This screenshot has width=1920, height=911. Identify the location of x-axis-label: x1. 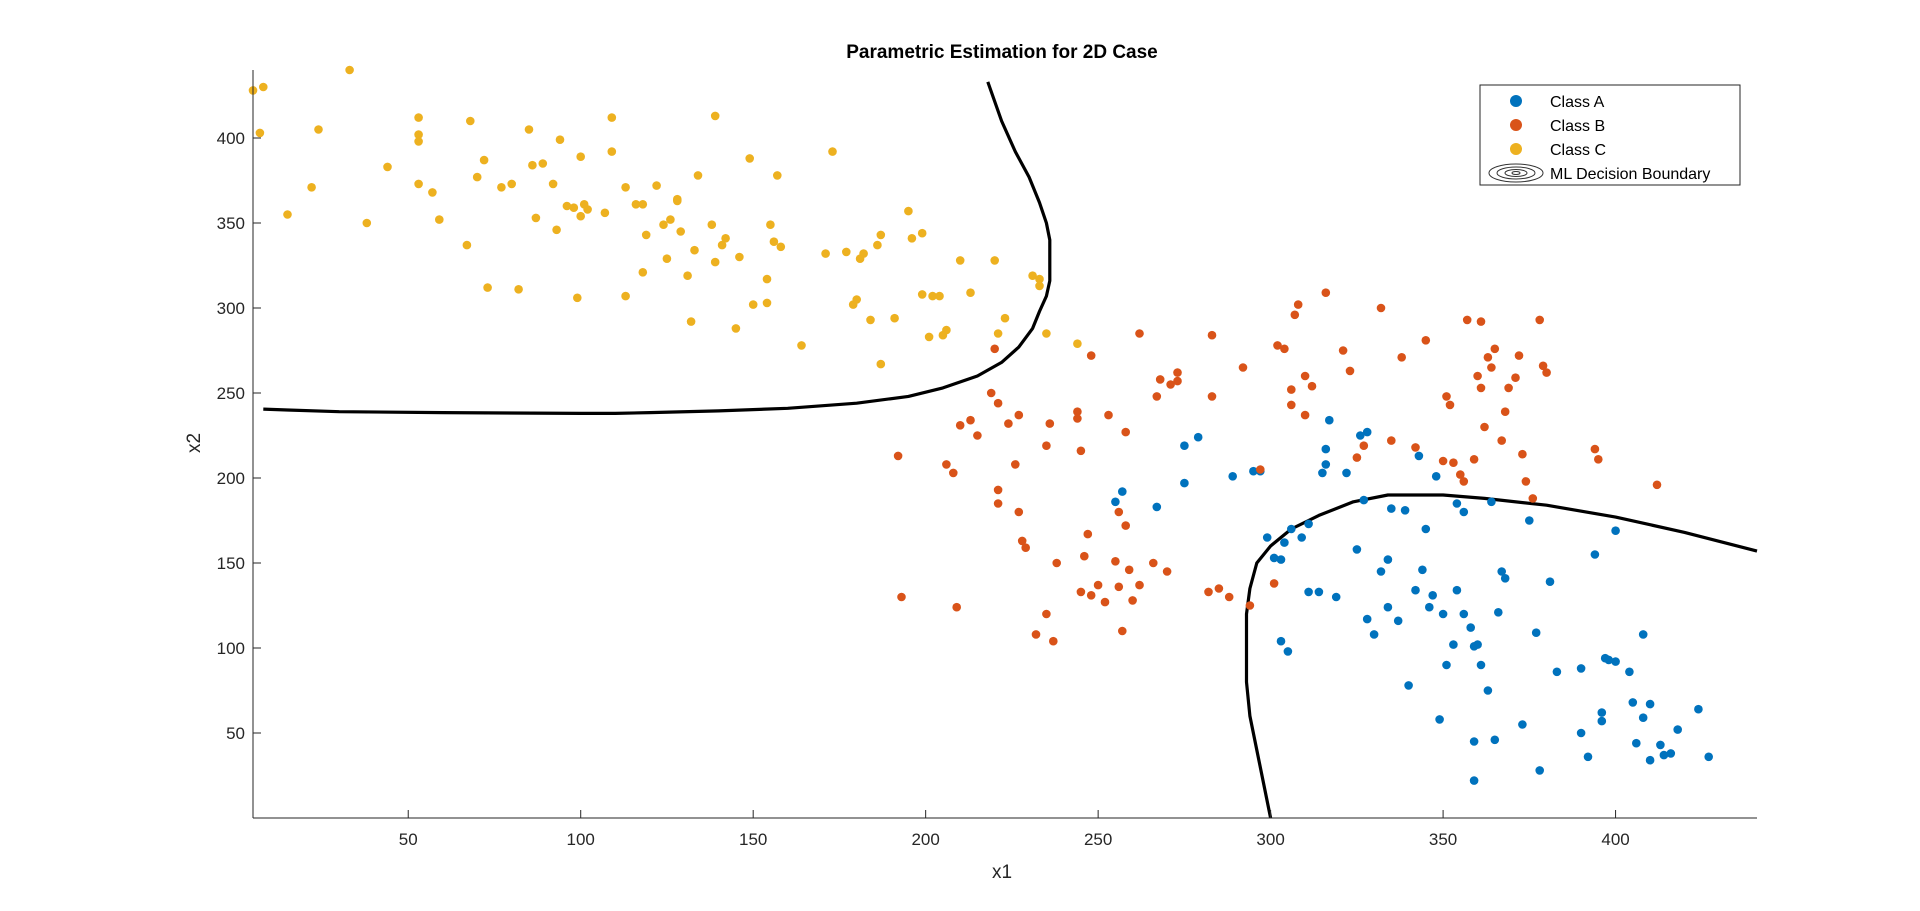
(1002, 872).